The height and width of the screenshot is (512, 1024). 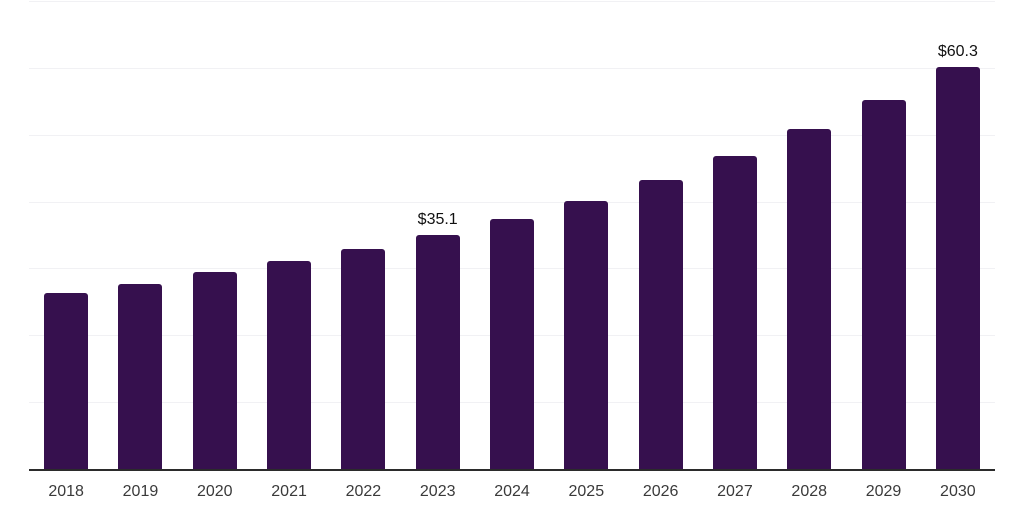 I want to click on x-axis-label-2023: 2023, so click(x=437, y=491).